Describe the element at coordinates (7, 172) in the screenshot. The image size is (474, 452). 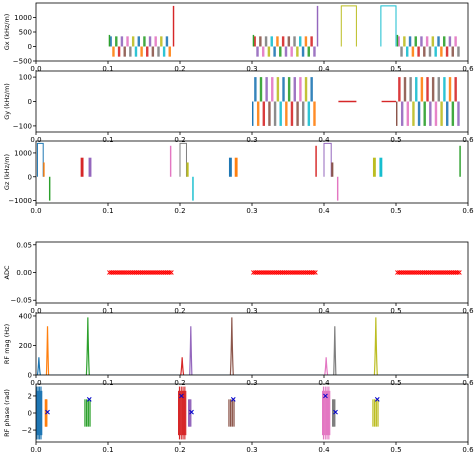
I see `y-axis-label: Gz (kHz/m)` at that location.